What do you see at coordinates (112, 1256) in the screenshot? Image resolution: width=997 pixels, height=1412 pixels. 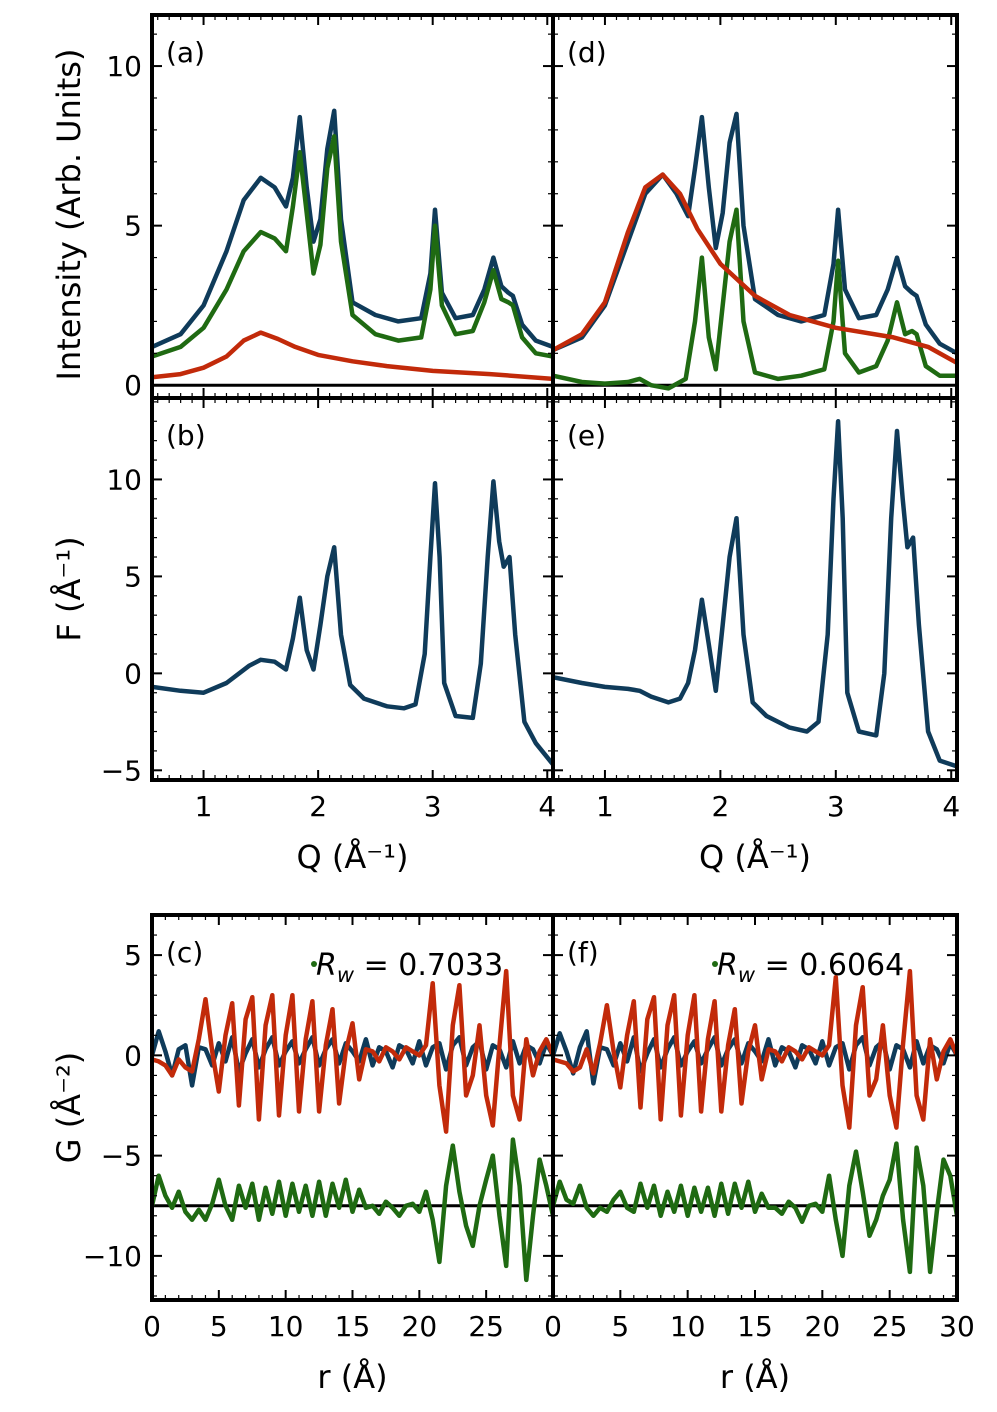 I see `y-tick-label: −10` at bounding box center [112, 1256].